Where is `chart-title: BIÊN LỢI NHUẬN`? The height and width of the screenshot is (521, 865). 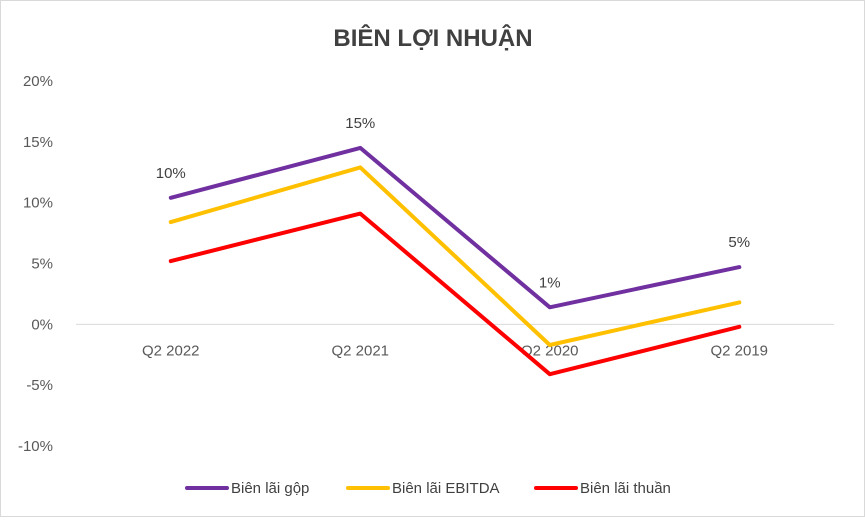 chart-title: BIÊN LỢI NHUẬN is located at coordinates (432, 38).